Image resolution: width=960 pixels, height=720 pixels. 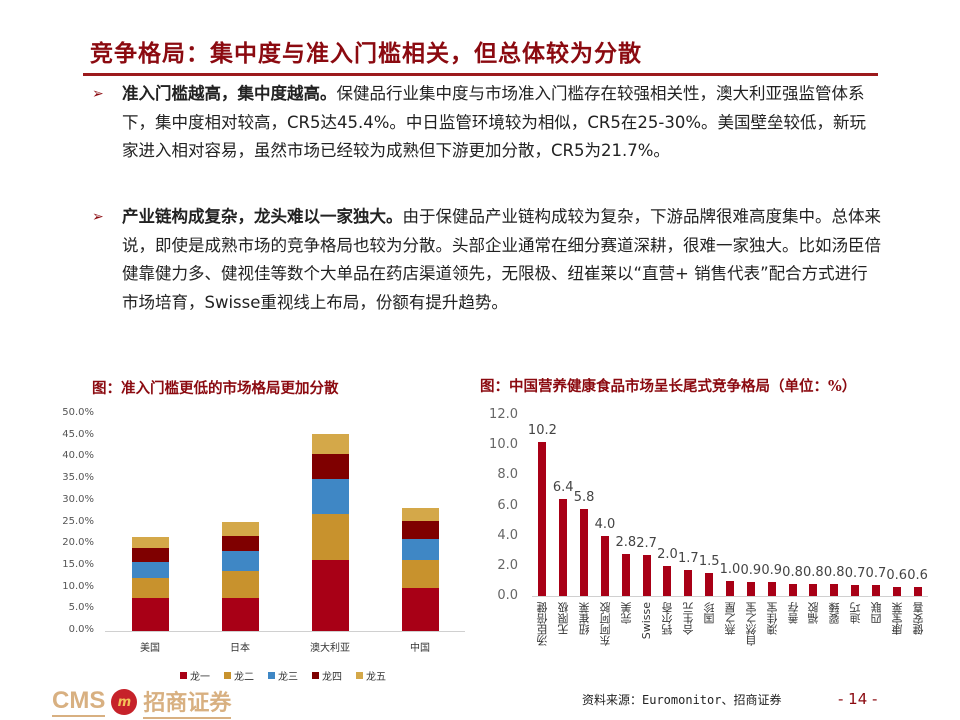 What do you see at coordinates (507, 565) in the screenshot?
I see `y-tick-label: 2.0` at bounding box center [507, 565].